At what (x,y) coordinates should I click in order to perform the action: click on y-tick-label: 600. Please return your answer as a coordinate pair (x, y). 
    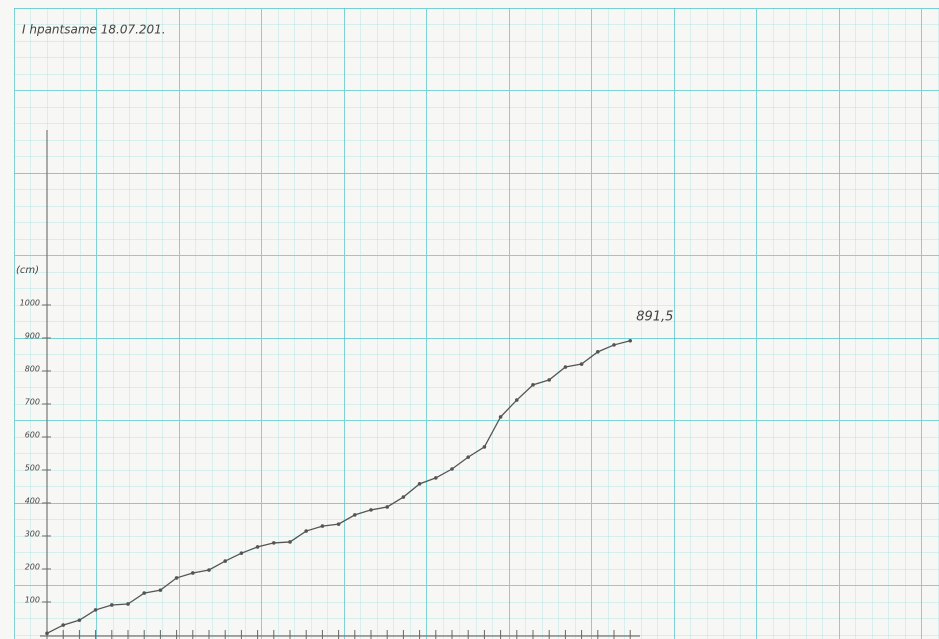
    Looking at the image, I should click on (32, 435).